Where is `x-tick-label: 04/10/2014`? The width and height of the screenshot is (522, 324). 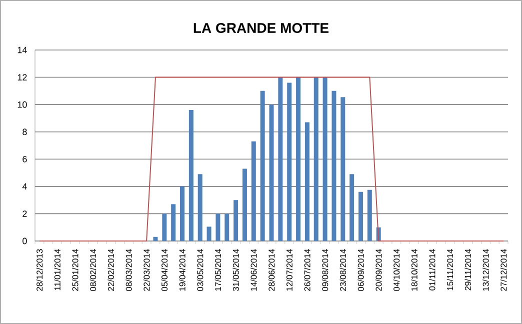 x-tick-label: 04/10/2014 is located at coordinates (396, 270).